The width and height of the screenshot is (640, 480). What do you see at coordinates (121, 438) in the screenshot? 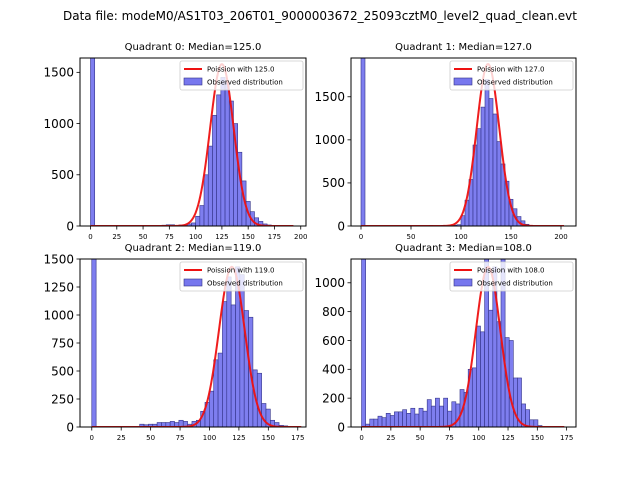
I see `x-tick-label: 25` at bounding box center [121, 438].